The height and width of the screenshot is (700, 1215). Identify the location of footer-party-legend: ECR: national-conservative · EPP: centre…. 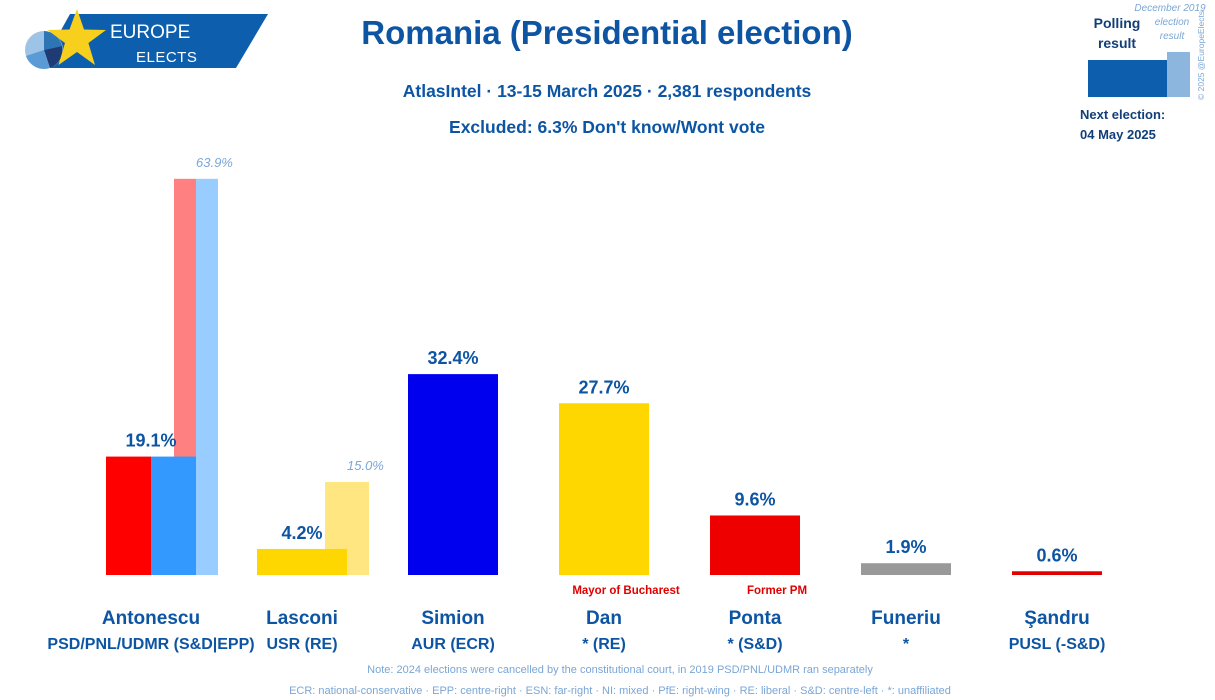
(620, 691).